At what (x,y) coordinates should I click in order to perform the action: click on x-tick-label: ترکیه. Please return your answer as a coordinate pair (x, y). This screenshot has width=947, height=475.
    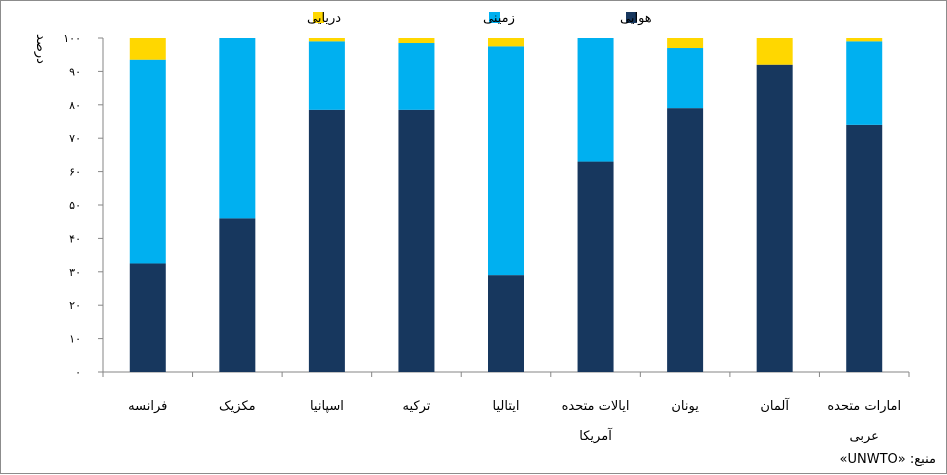
    Looking at the image, I should click on (417, 406).